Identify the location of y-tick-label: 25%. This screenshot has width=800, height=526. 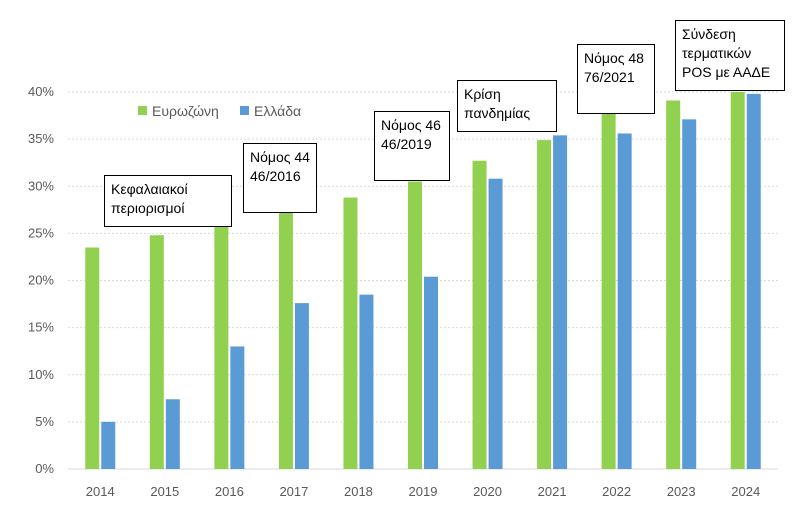
(41, 232).